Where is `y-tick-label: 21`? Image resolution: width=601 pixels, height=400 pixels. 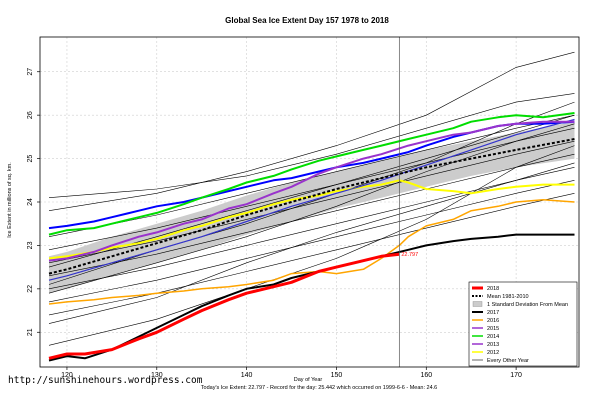 y-tick-label: 21 is located at coordinates (30, 332).